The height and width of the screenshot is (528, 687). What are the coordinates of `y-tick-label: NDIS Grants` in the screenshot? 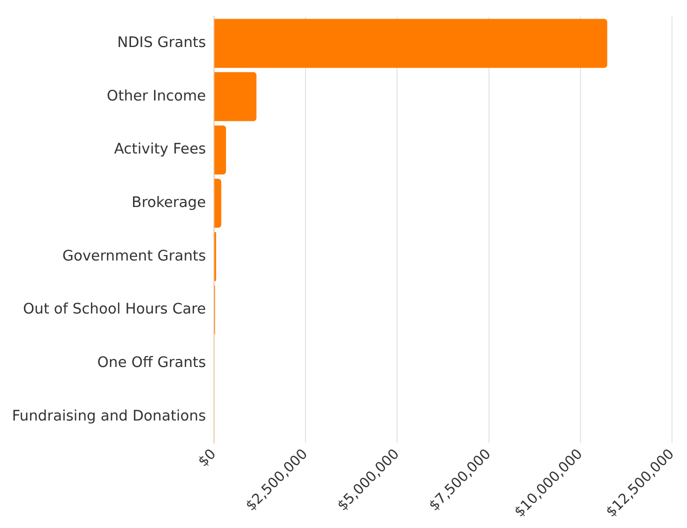 It's located at (161, 43).